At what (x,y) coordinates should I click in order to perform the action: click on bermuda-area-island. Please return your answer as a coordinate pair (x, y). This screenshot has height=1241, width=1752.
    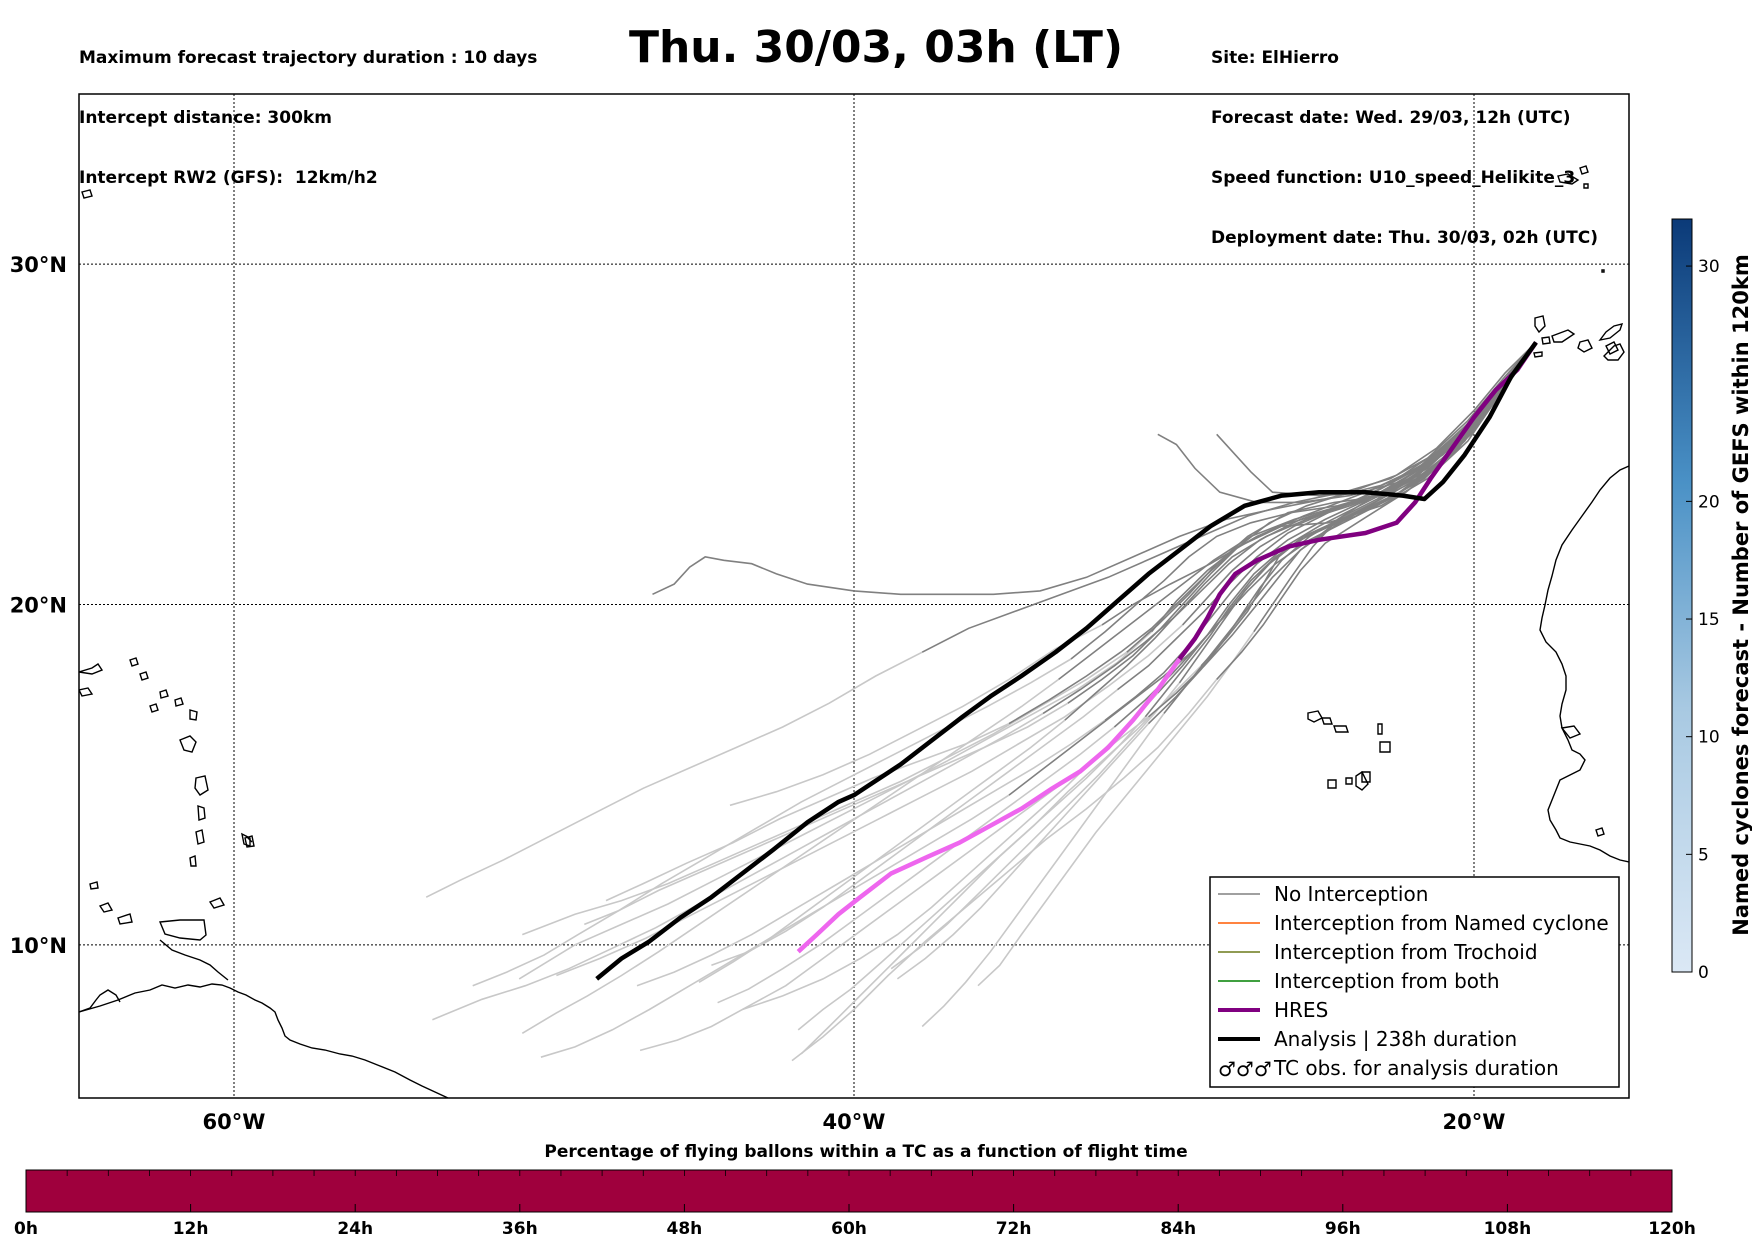
    Looking at the image, I should click on (87, 194).